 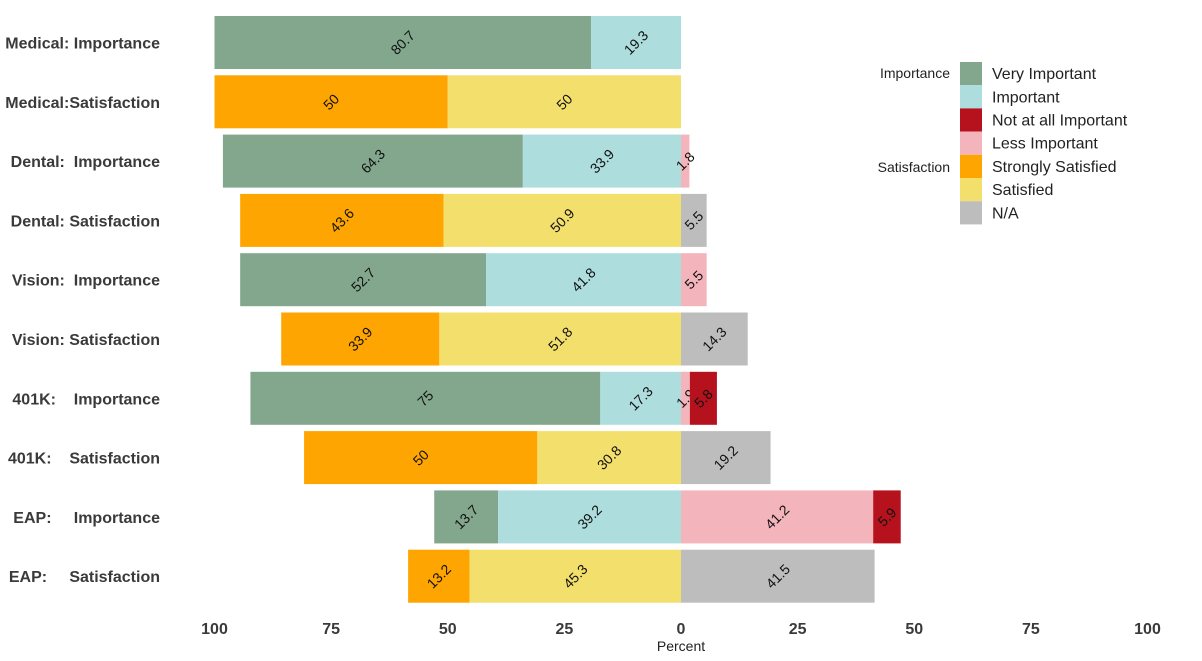 What do you see at coordinates (85, 221) in the screenshot?
I see `row-label-dental-satisfaction: Dental: Satisfaction` at bounding box center [85, 221].